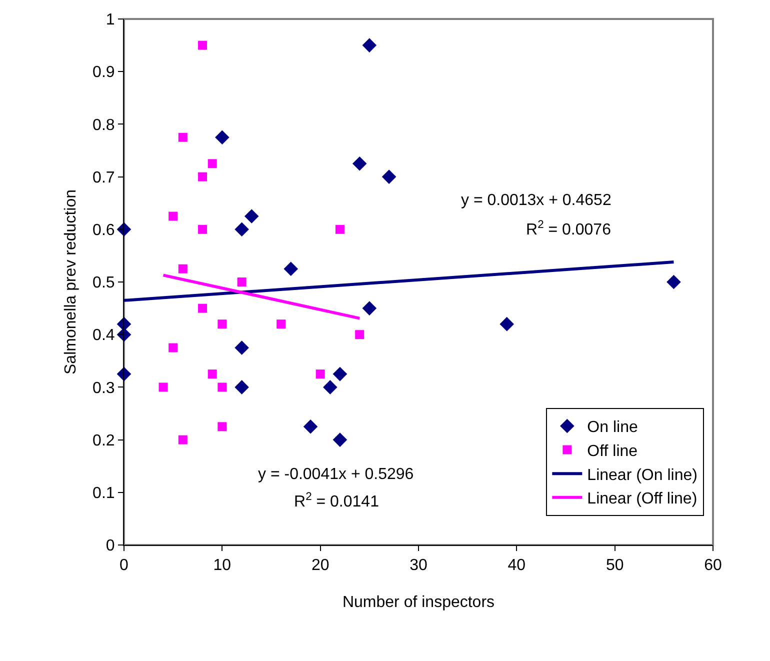  I want to click on y-tick-label: 1, so click(110, 20).